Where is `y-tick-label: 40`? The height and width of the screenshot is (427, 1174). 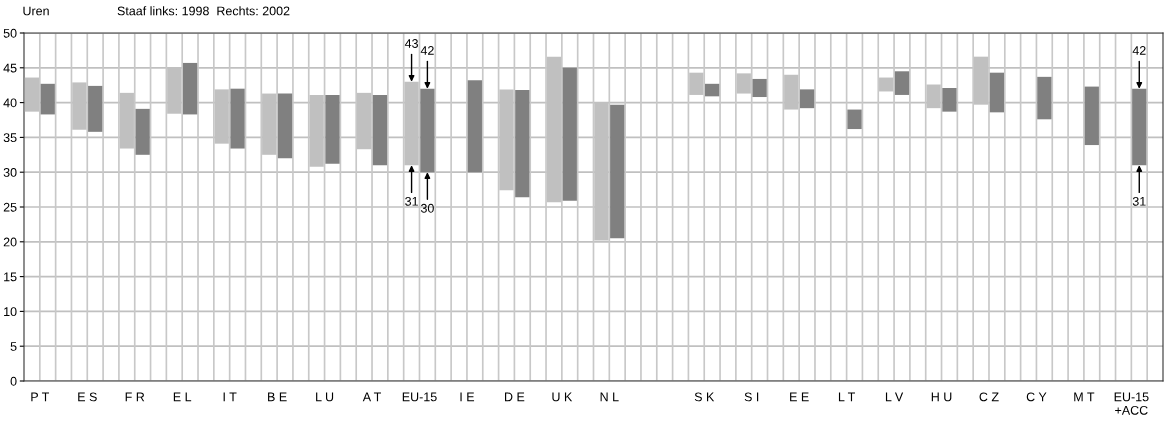 y-tick-label: 40 is located at coordinates (10, 103).